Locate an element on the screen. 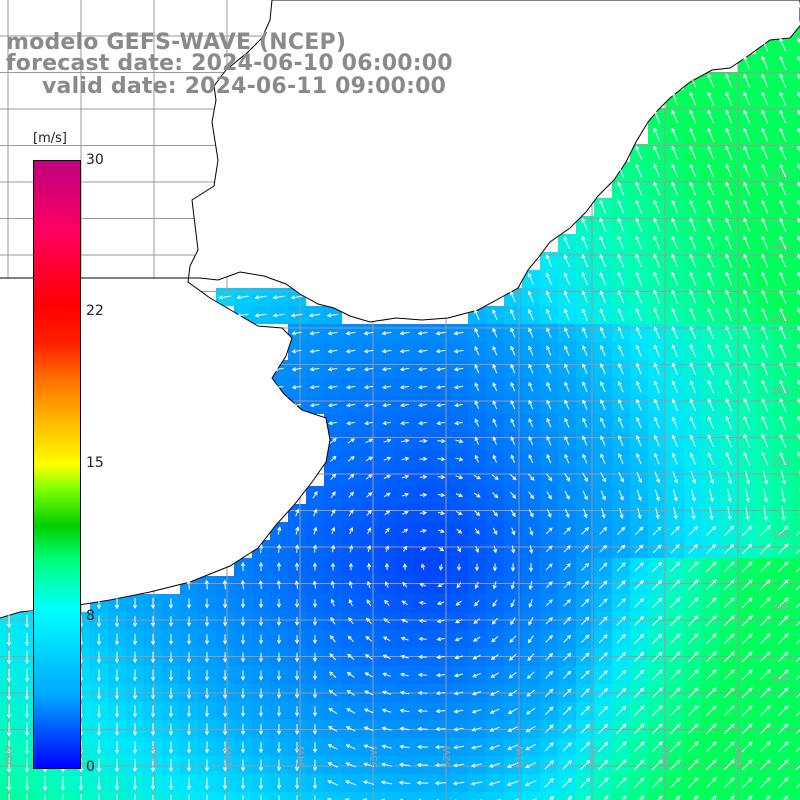  lon-label: 54W is located at coordinates (301, 756).